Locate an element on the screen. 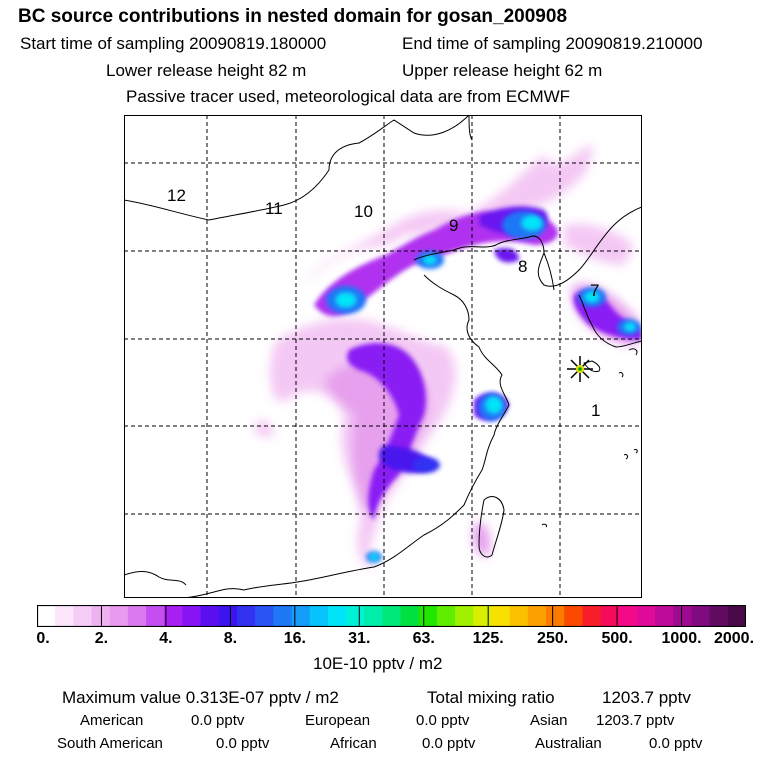  region-label-12: 12 is located at coordinates (176, 195).